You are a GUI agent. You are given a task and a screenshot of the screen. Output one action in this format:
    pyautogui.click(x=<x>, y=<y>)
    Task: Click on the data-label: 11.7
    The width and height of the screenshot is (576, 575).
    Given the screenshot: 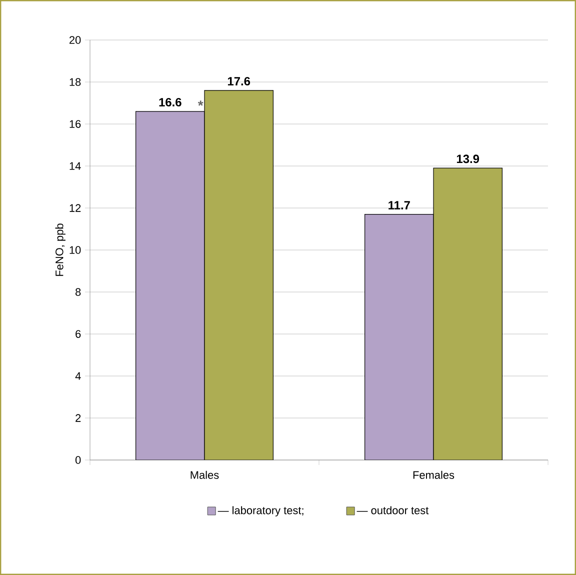 What is the action you would take?
    pyautogui.click(x=399, y=205)
    